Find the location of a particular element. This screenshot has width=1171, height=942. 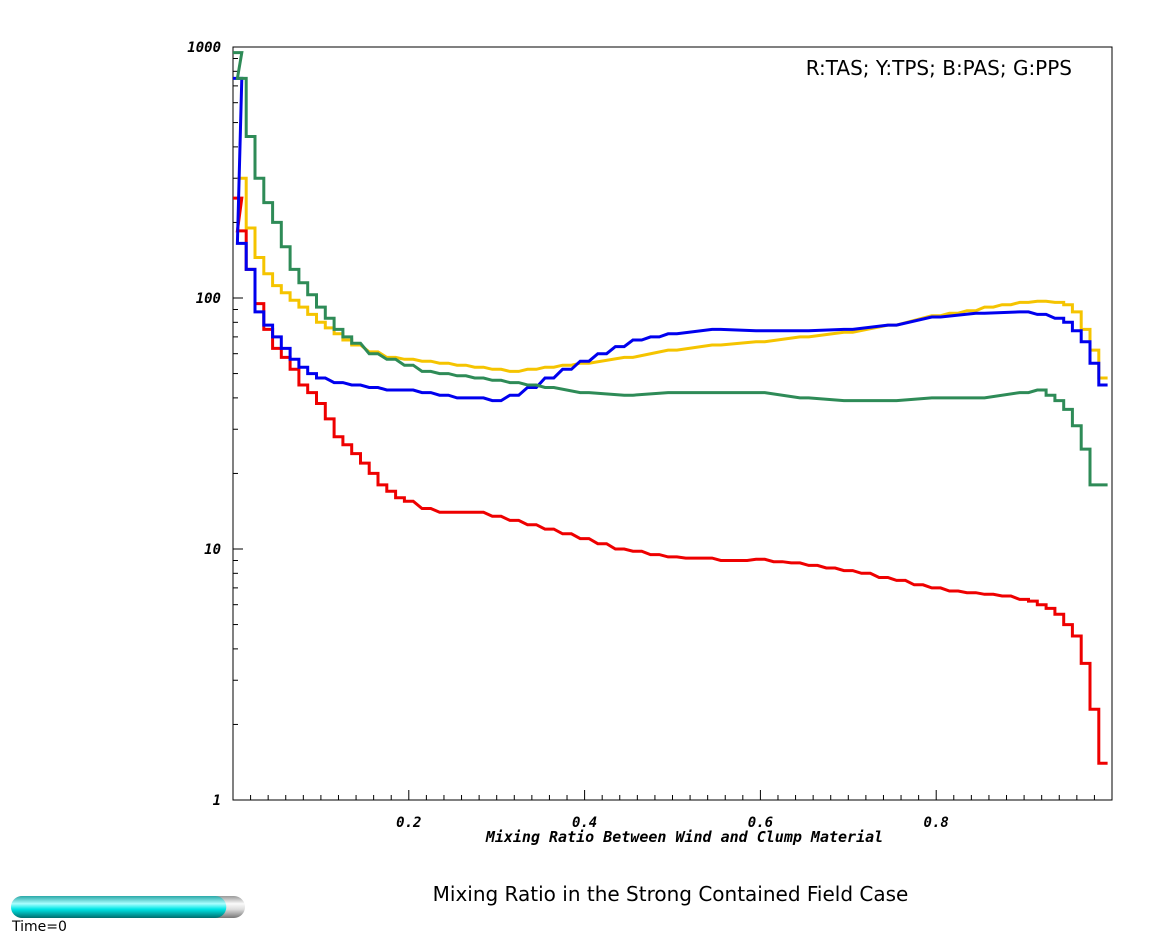

x-tick-label: 0.6 is located at coordinates (760, 823).